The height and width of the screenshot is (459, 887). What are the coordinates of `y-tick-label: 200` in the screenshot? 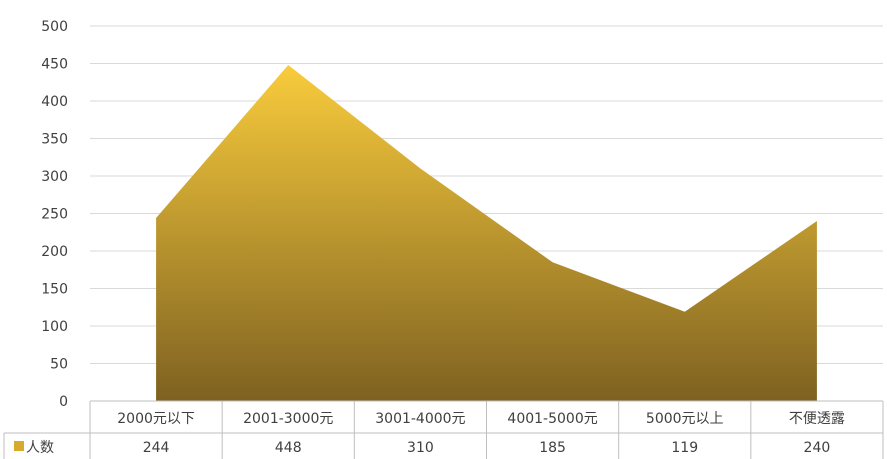 It's located at (54, 252).